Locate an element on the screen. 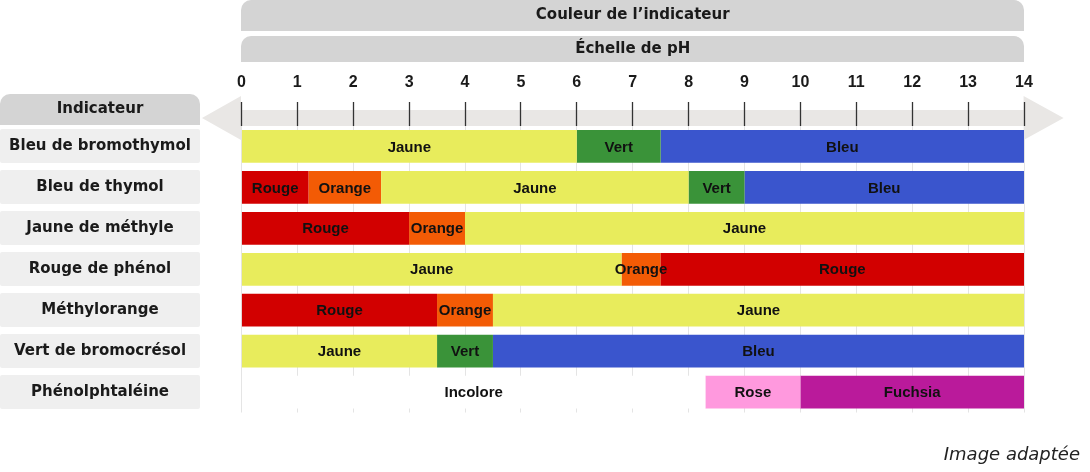 The height and width of the screenshot is (472, 1090). x-tick-label: 5 is located at coordinates (521, 82).